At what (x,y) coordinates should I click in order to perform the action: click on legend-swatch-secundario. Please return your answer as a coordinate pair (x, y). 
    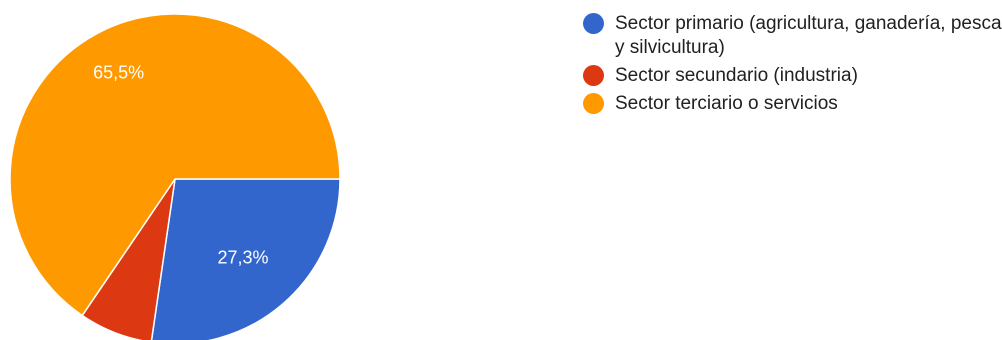
    Looking at the image, I should click on (593, 75).